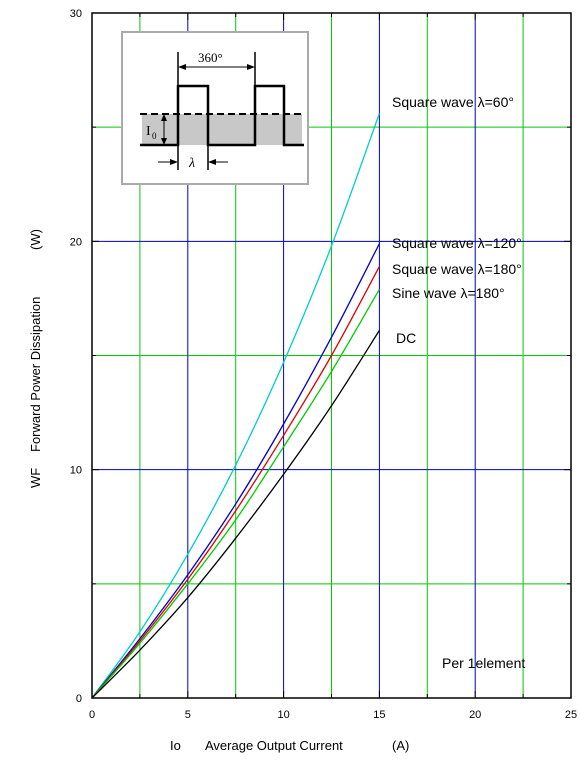  I want to click on series-label-0: Square wave λ=60°, so click(453, 102).